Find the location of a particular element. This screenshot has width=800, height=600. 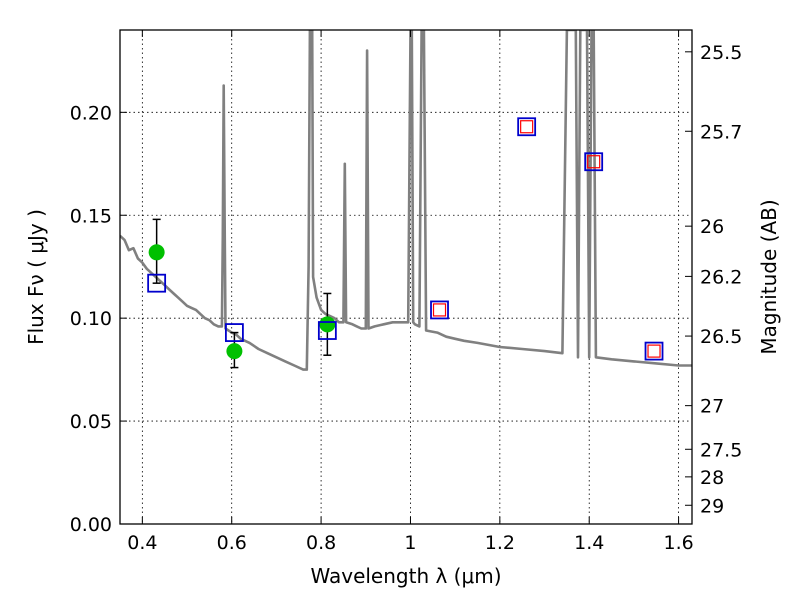

y2-tick-label: 26.2 is located at coordinates (721, 277).